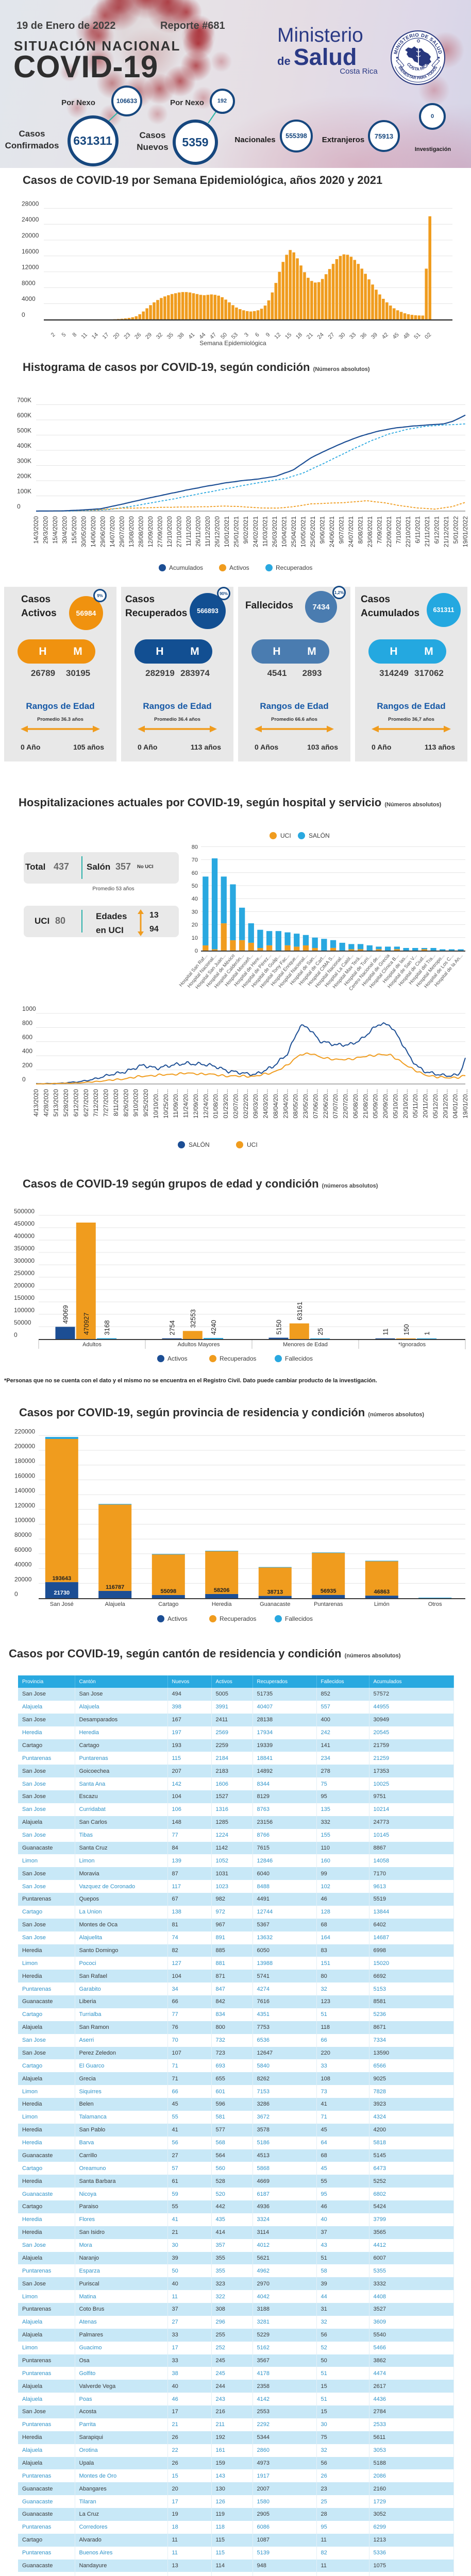  What do you see at coordinates (27, 1037) in the screenshot?
I see `svg-text: 600` at bounding box center [27, 1037].